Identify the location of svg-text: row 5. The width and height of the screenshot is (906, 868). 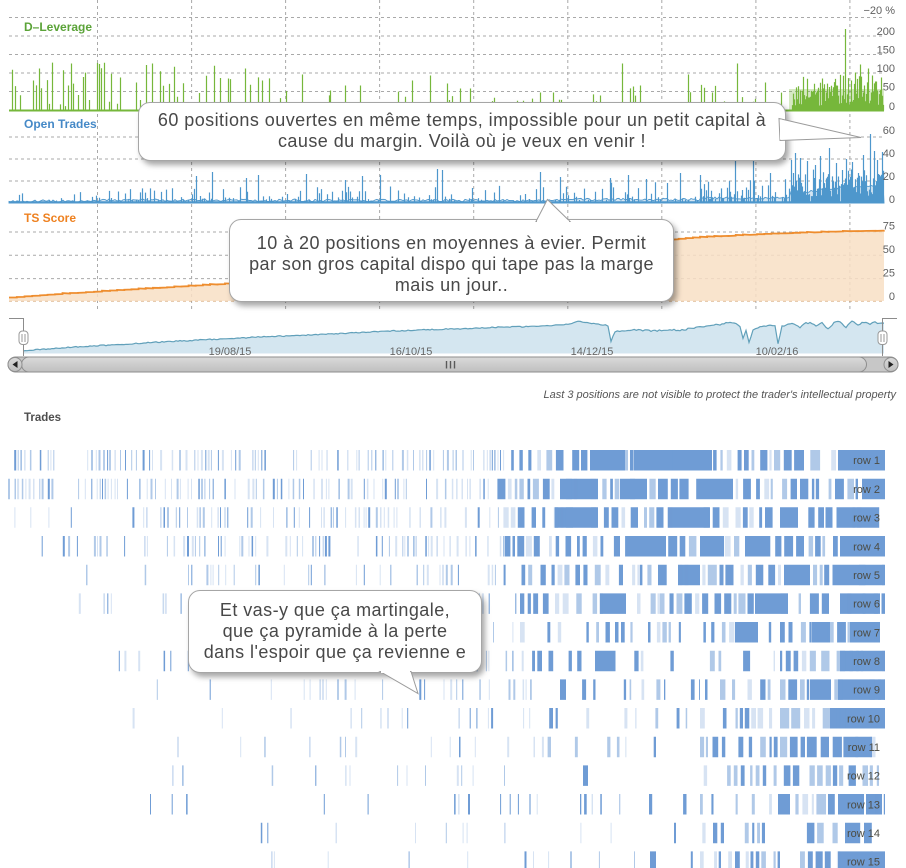
(866, 576).